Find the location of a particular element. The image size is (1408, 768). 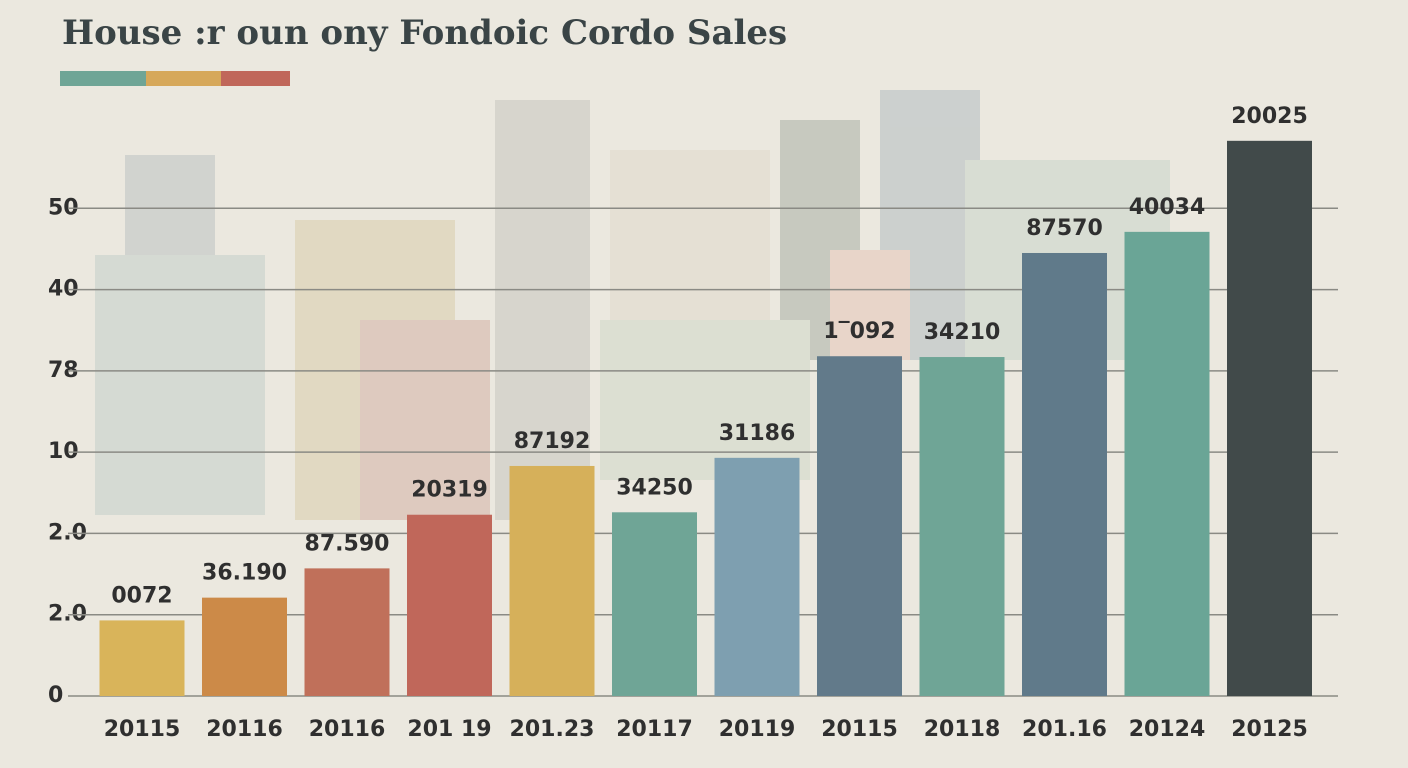

y-tick-label: 0 is located at coordinates (55, 695).